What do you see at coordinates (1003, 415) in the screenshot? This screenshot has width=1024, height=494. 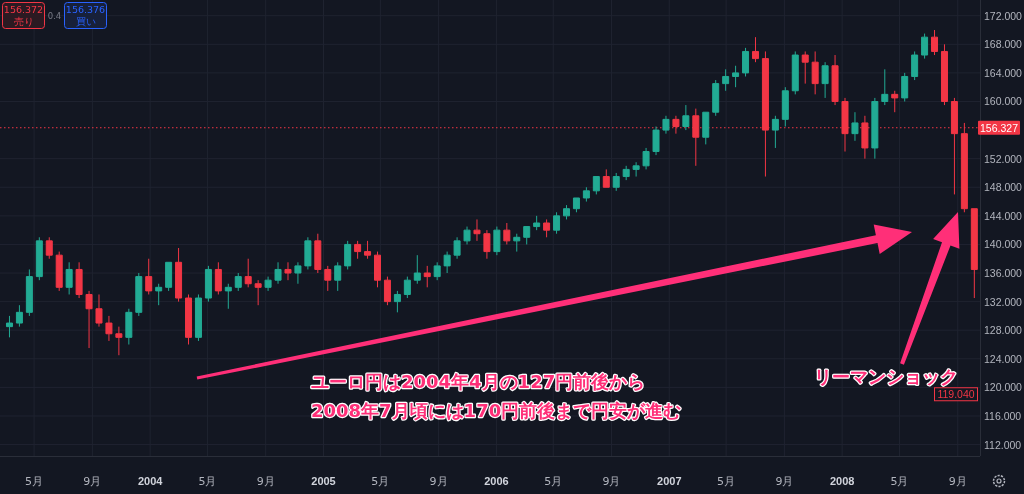 I see `y-tick-label: 116.000` at bounding box center [1003, 415].